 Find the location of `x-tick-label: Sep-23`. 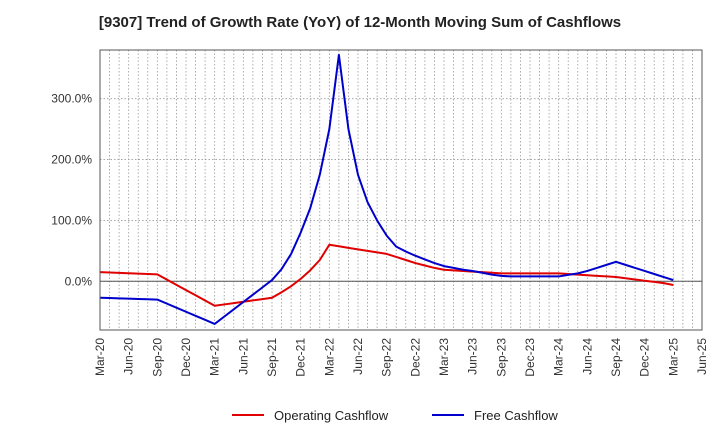

x-tick-label: Sep-23 is located at coordinates (501, 357).